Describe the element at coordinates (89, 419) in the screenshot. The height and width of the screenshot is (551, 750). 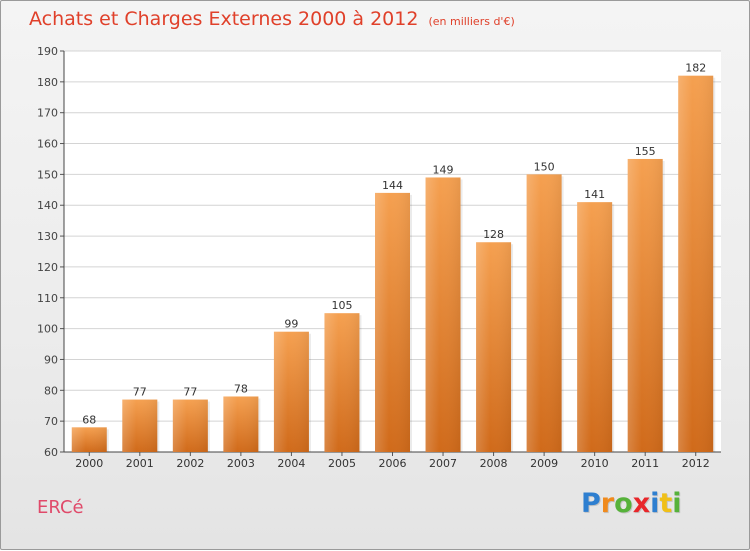
I see `bar-value-label: 68` at that location.